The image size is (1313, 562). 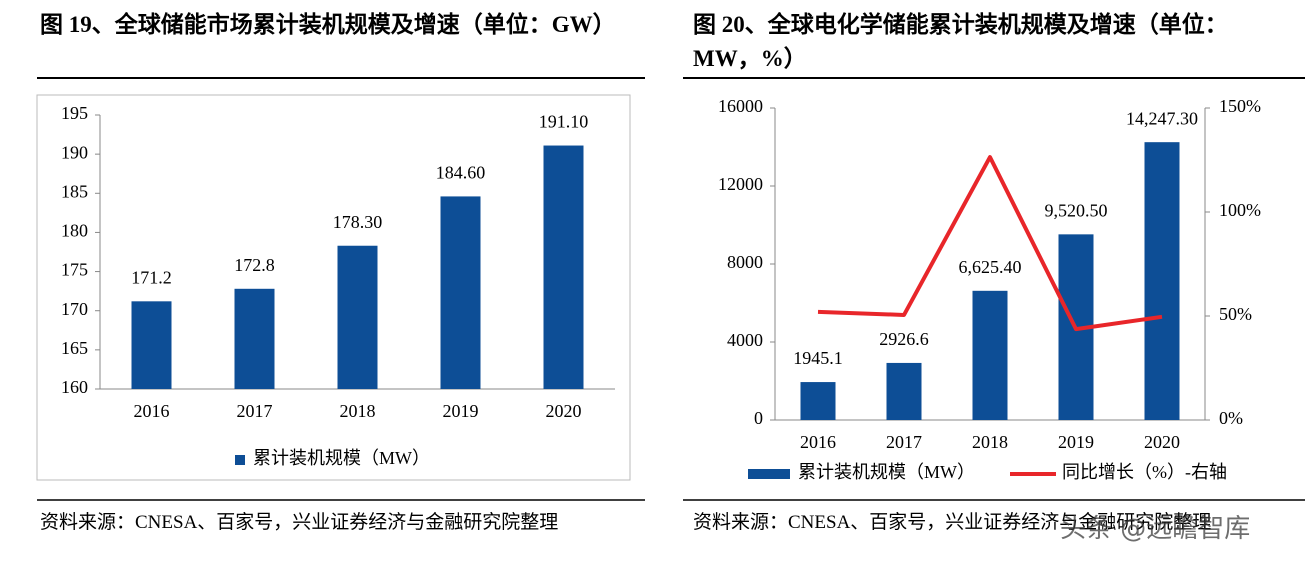 I want to click on y-tick-label: 165, so click(x=74, y=348).